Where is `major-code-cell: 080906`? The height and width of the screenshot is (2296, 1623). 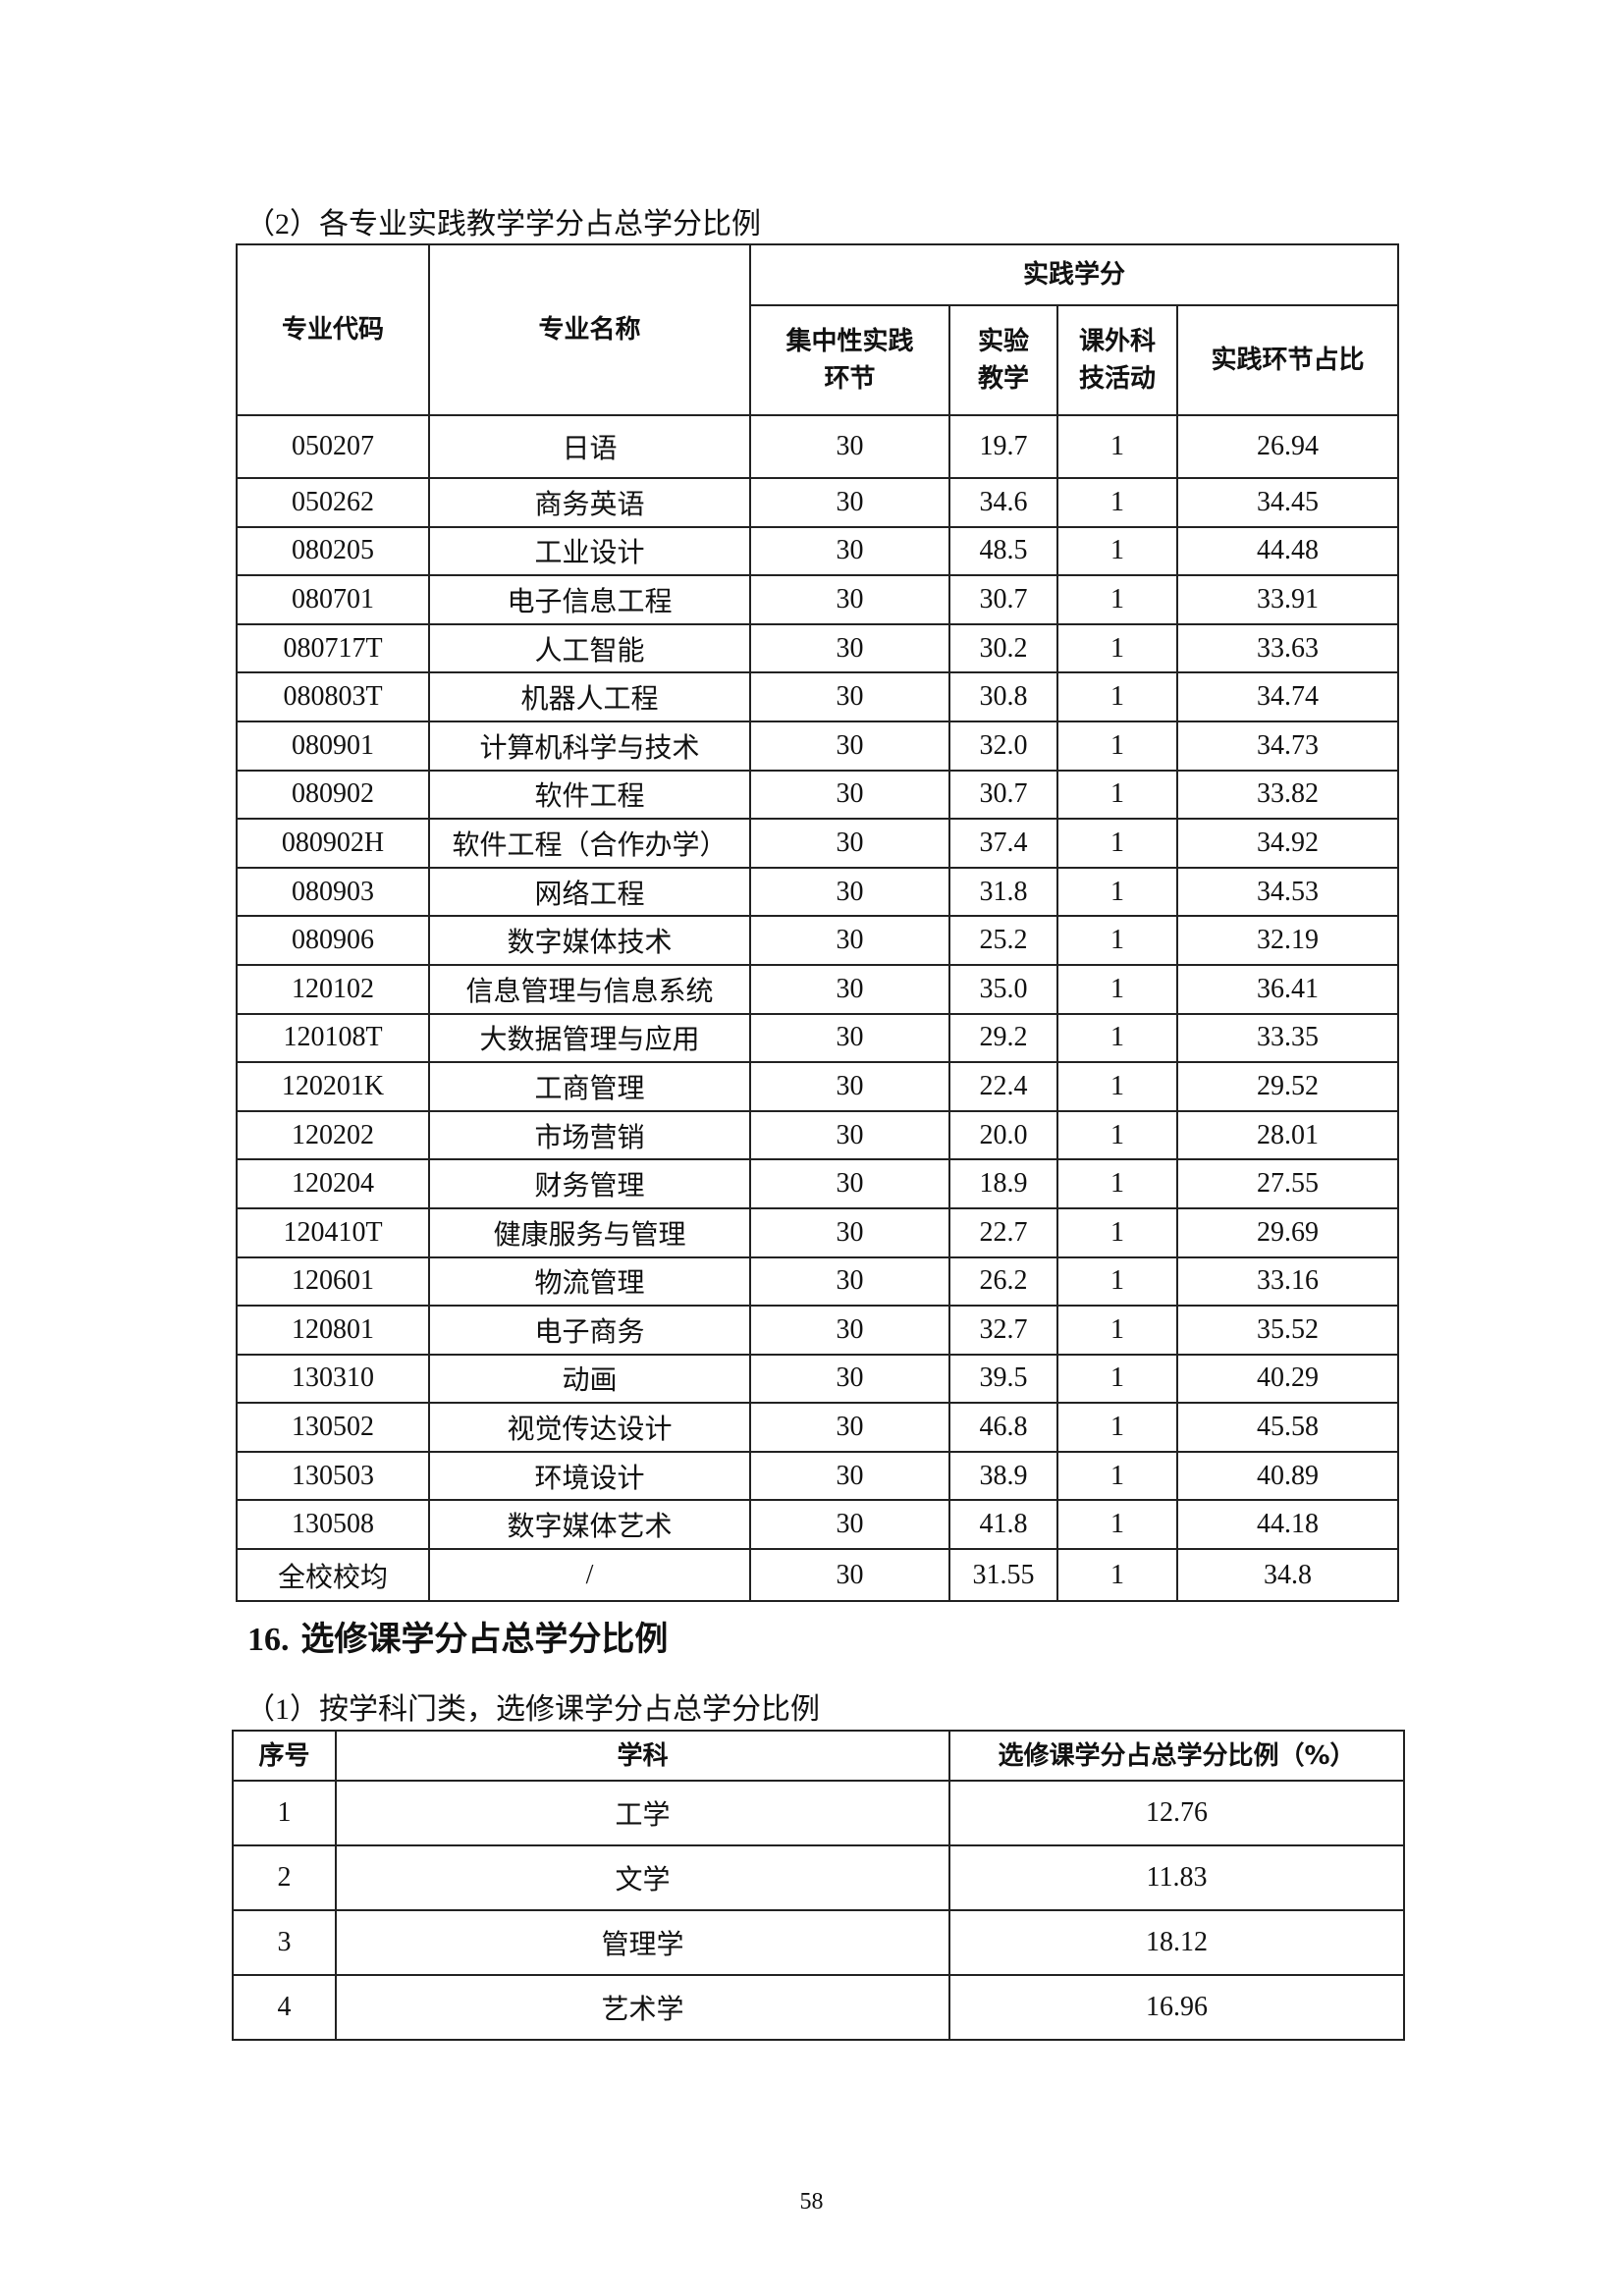 major-code-cell: 080906 is located at coordinates (333, 940).